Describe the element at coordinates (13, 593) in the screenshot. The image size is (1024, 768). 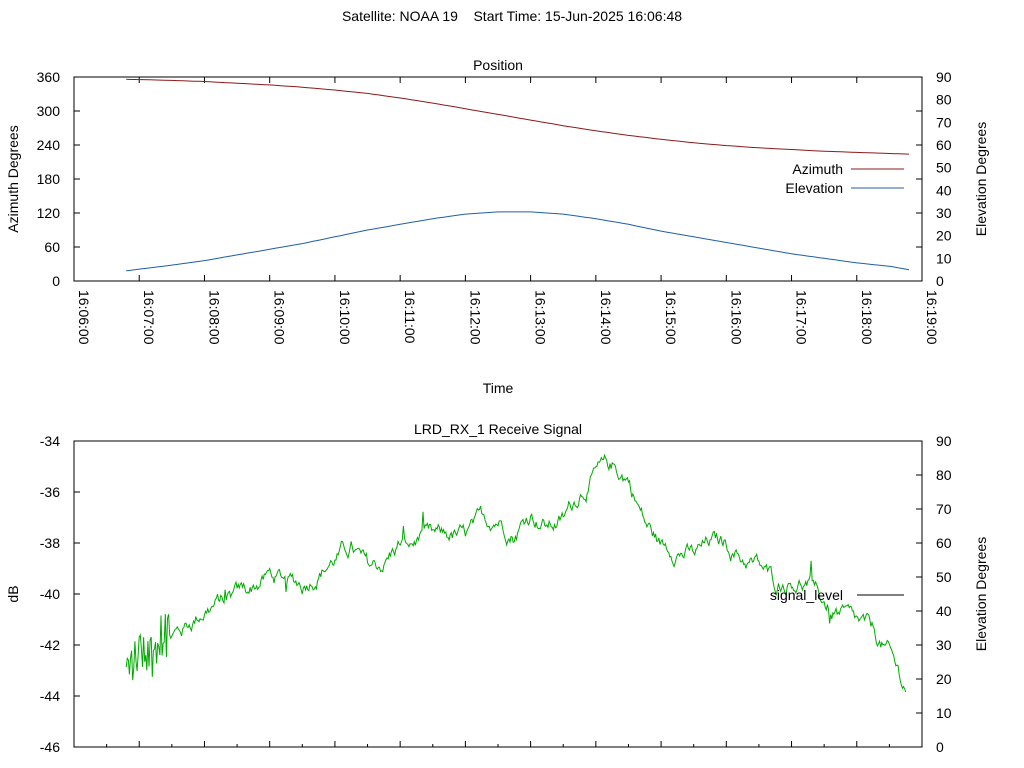
I see `signal-y-axis-label: dB` at that location.